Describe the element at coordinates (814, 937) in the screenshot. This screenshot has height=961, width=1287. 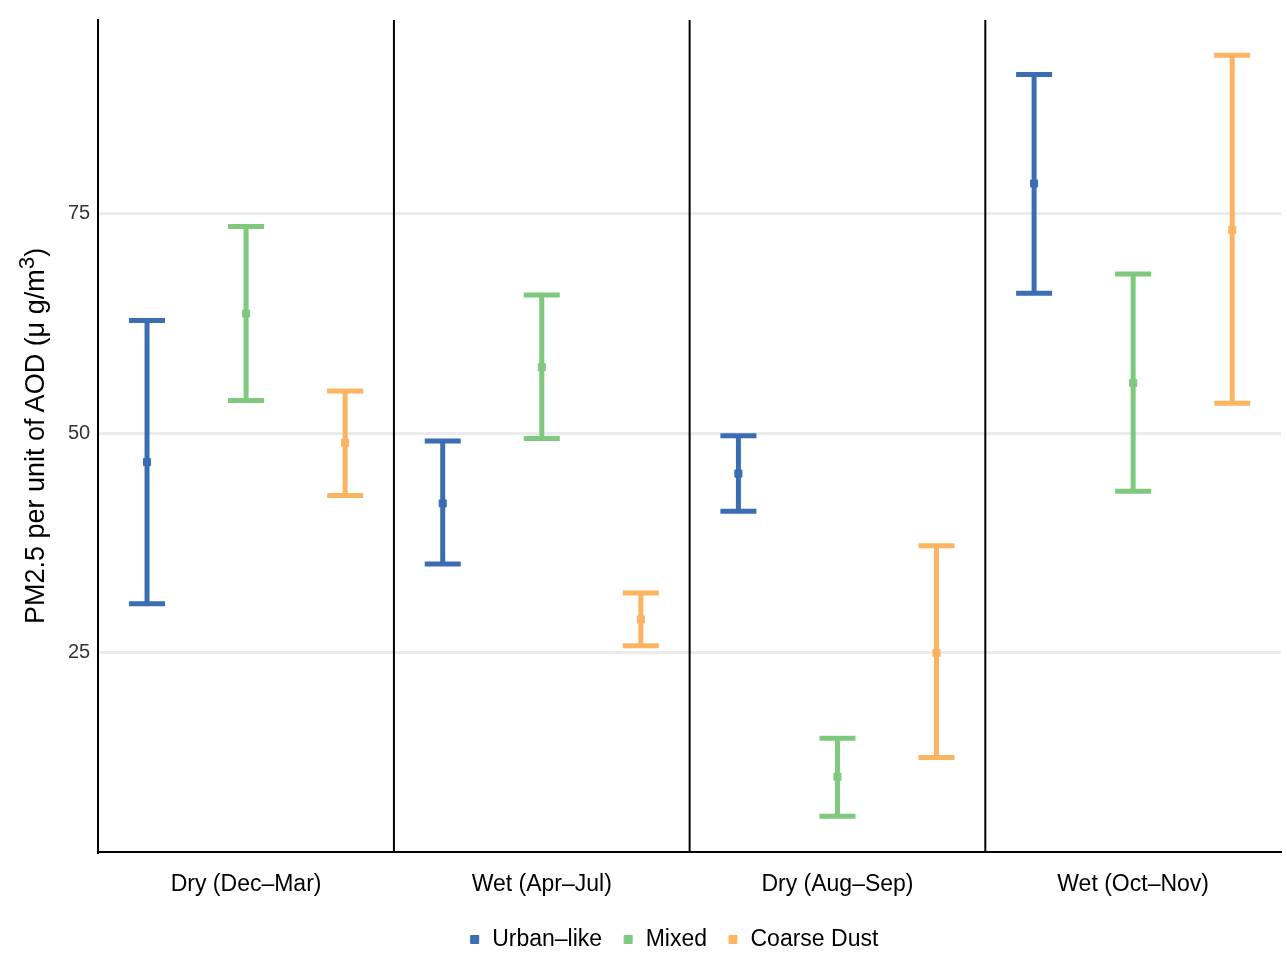
I see `legend-label: Coarse Dust` at that location.